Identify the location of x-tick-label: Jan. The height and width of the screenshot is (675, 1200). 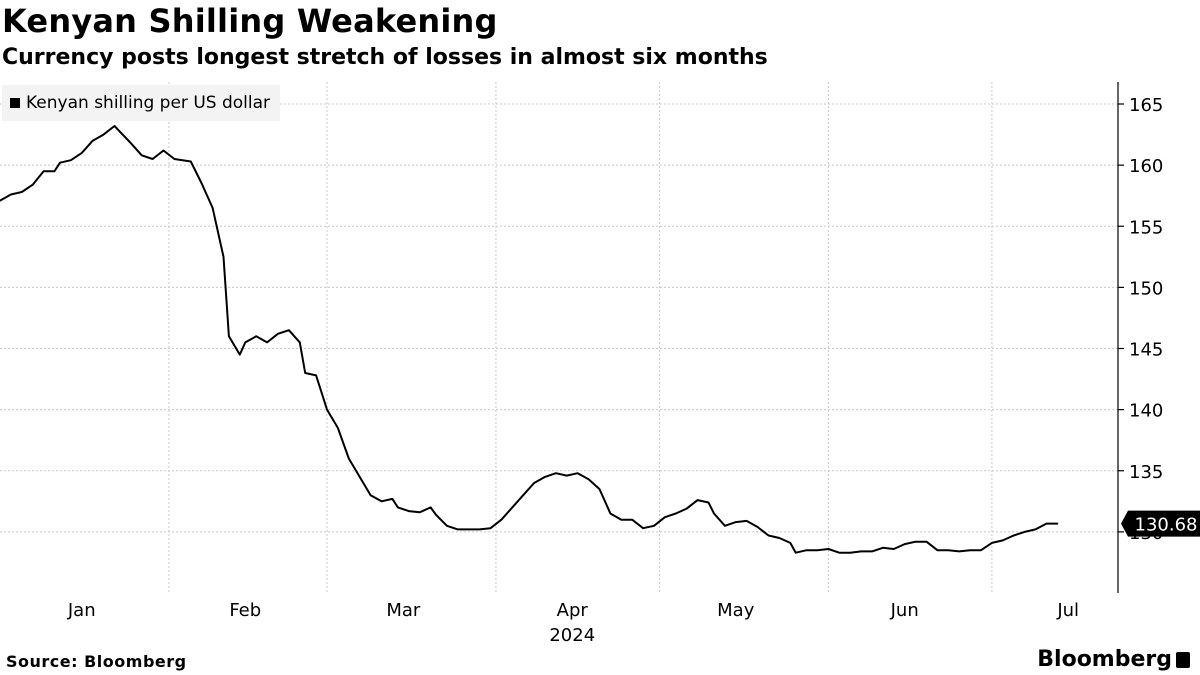
(81, 610).